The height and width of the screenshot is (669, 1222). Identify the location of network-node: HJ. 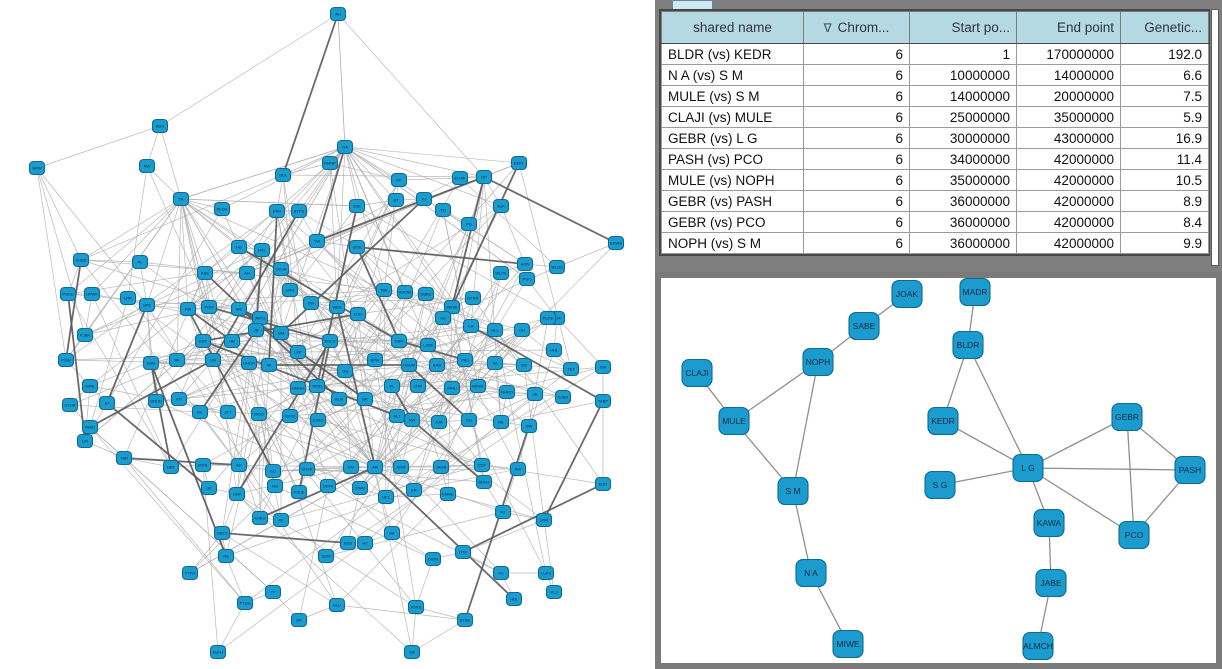
(365, 543).